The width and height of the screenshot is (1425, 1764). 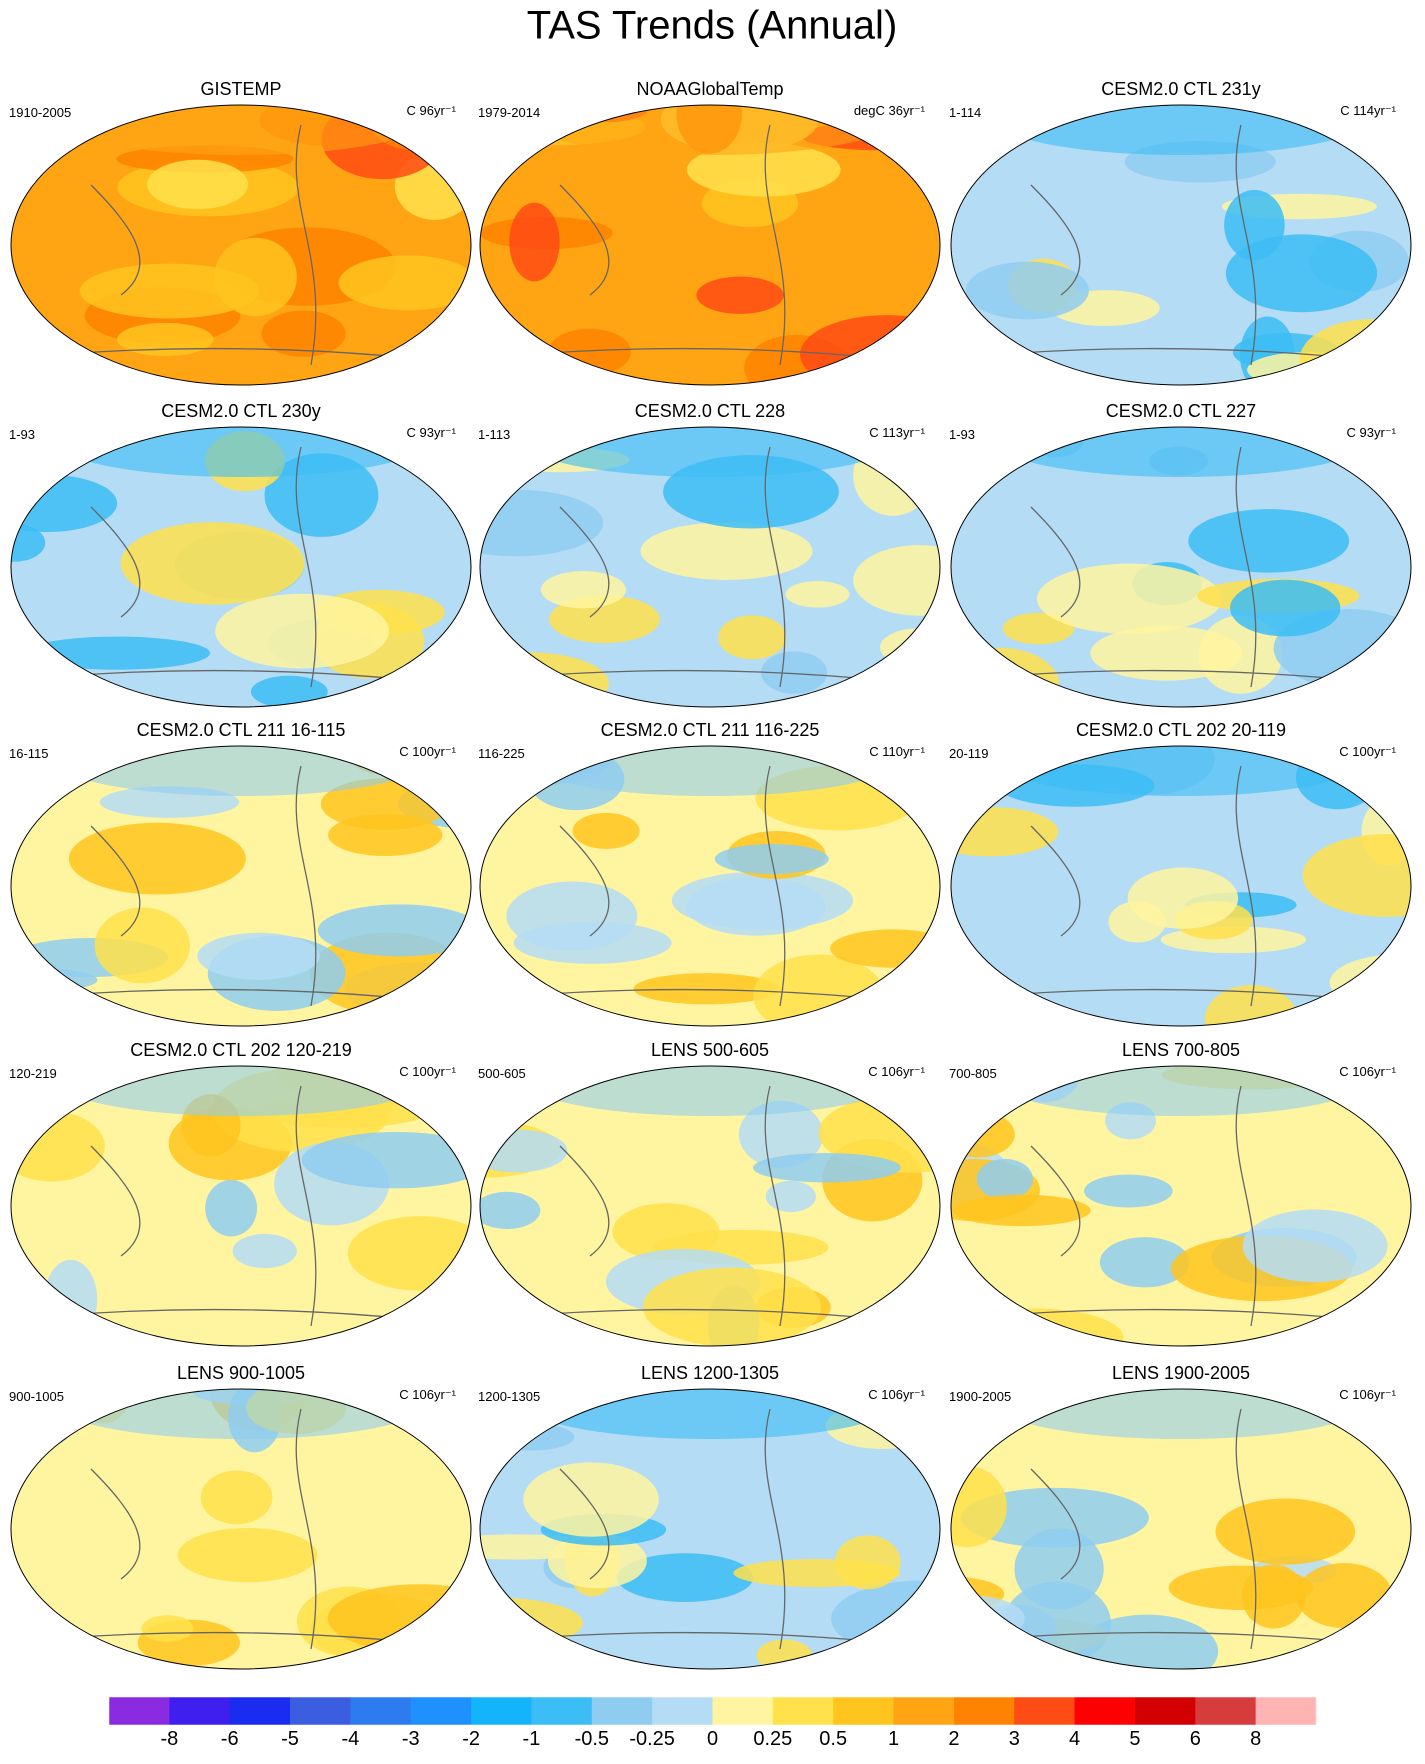 I want to click on map-panel: CESM2.0 CTL 227 1-93 C 93yr⁻¹, so click(x=1180, y=554).